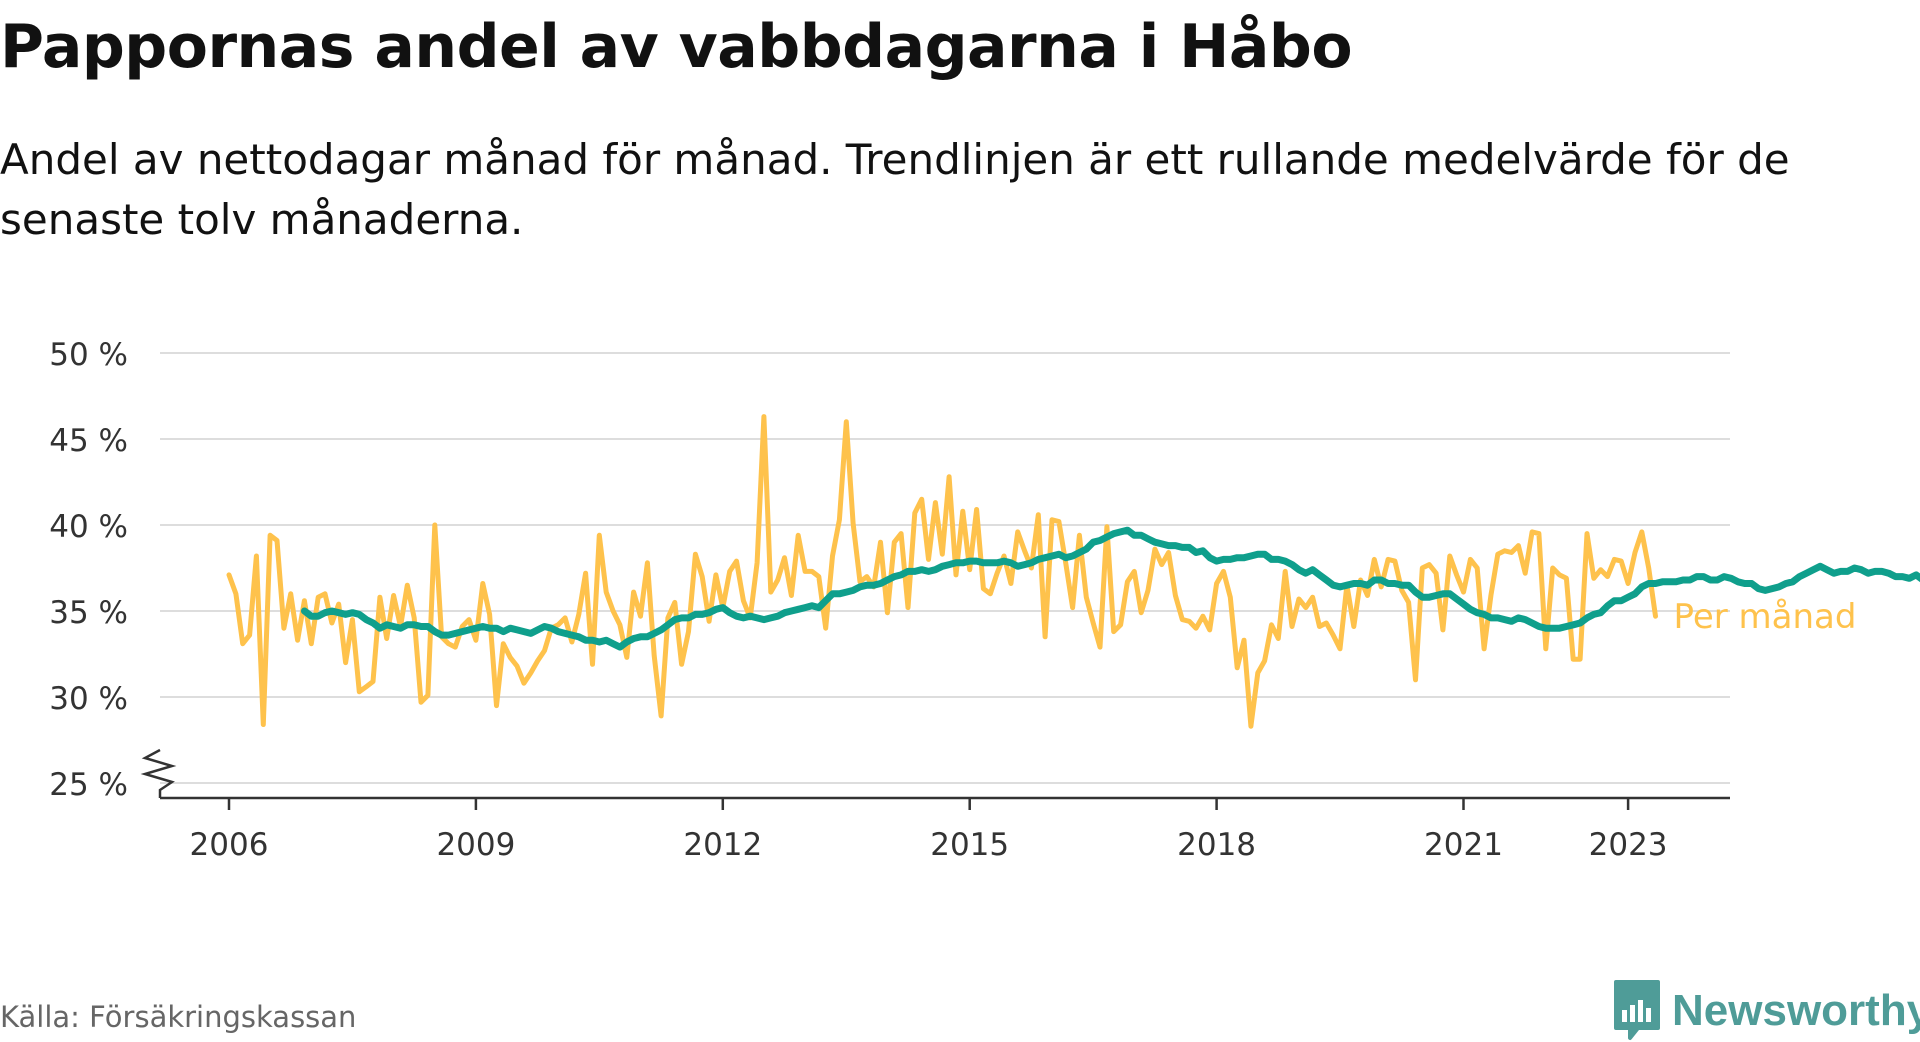 The width and height of the screenshot is (1920, 1042). What do you see at coordinates (937, 806) in the screenshot?
I see `x-axis: 2006 2009 2012 2015 2018 2021 2023` at bounding box center [937, 806].